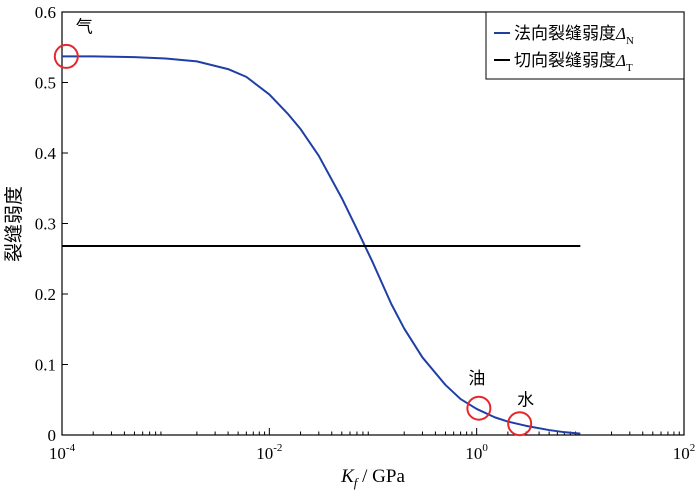  I want to click on legend-label-normal: 法向裂缝弱度ΔN, so click(574, 35).